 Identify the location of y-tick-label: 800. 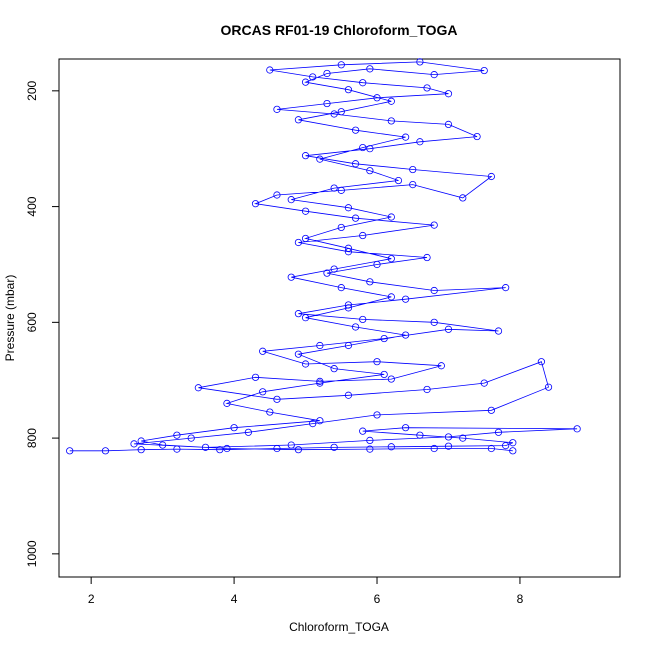
(32, 438).